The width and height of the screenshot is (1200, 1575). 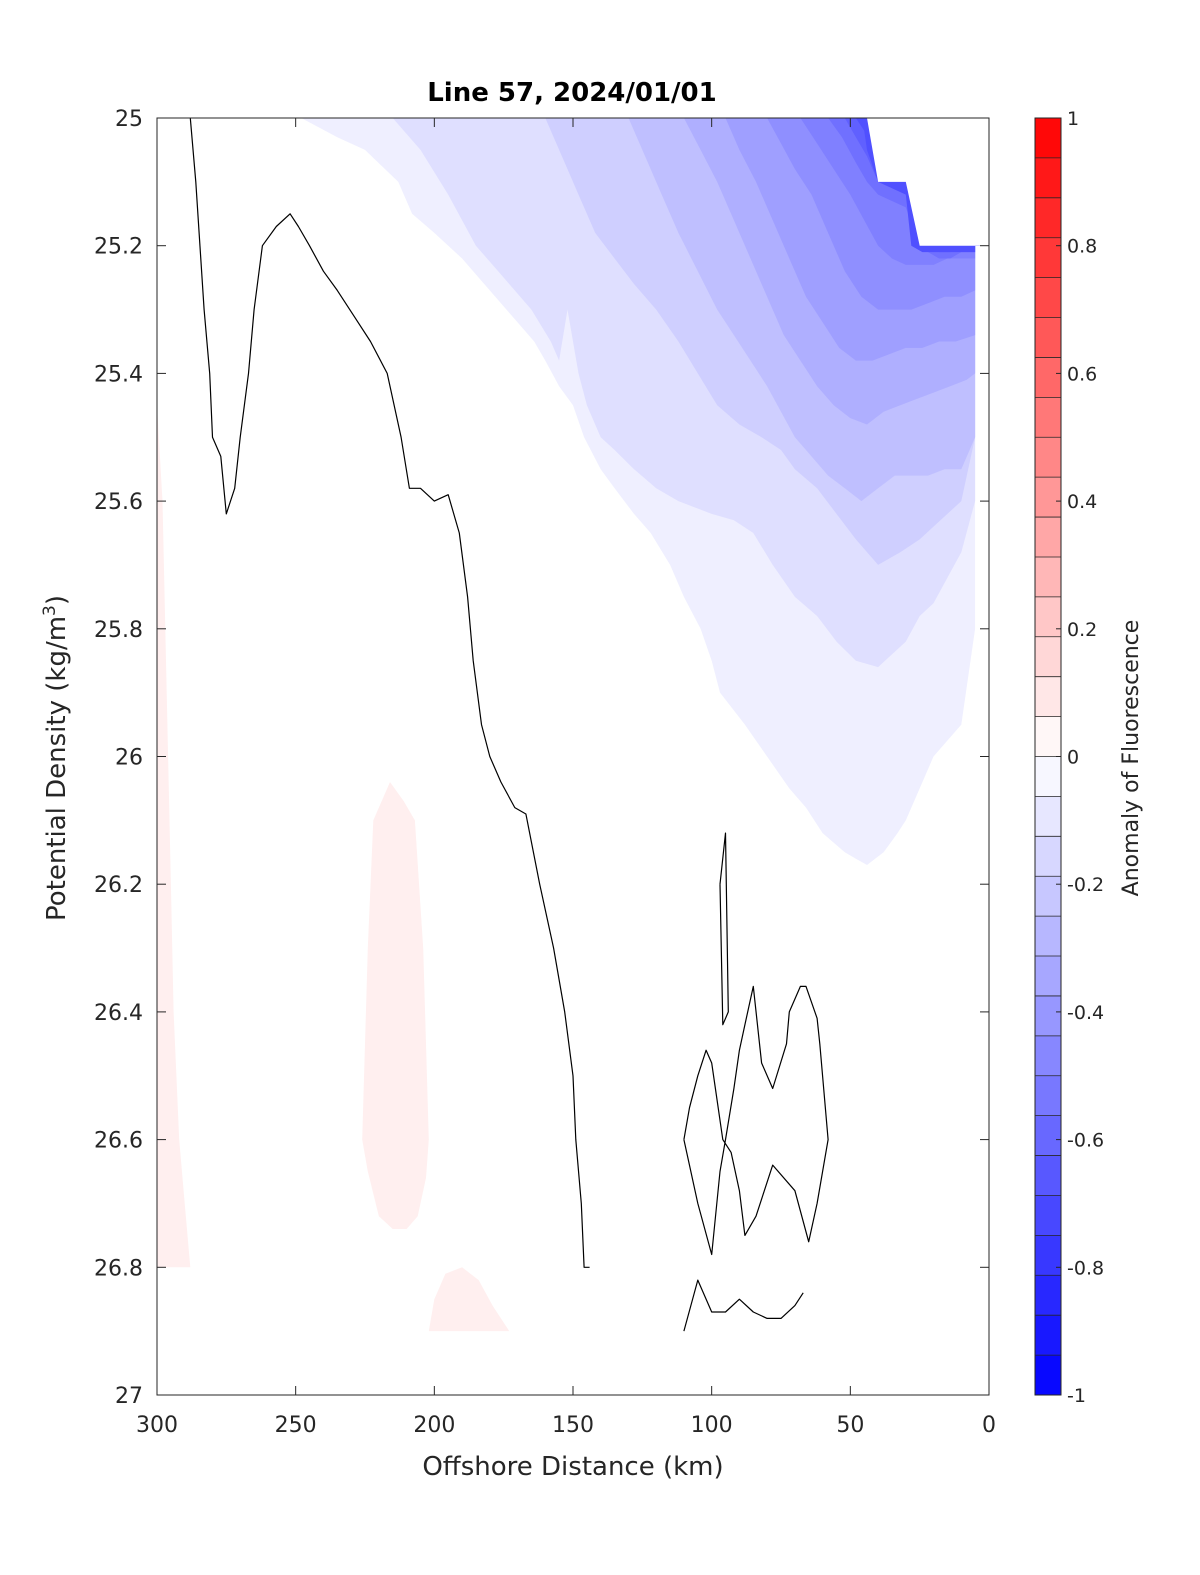 I want to click on no-data-region, so click(x=928, y=182).